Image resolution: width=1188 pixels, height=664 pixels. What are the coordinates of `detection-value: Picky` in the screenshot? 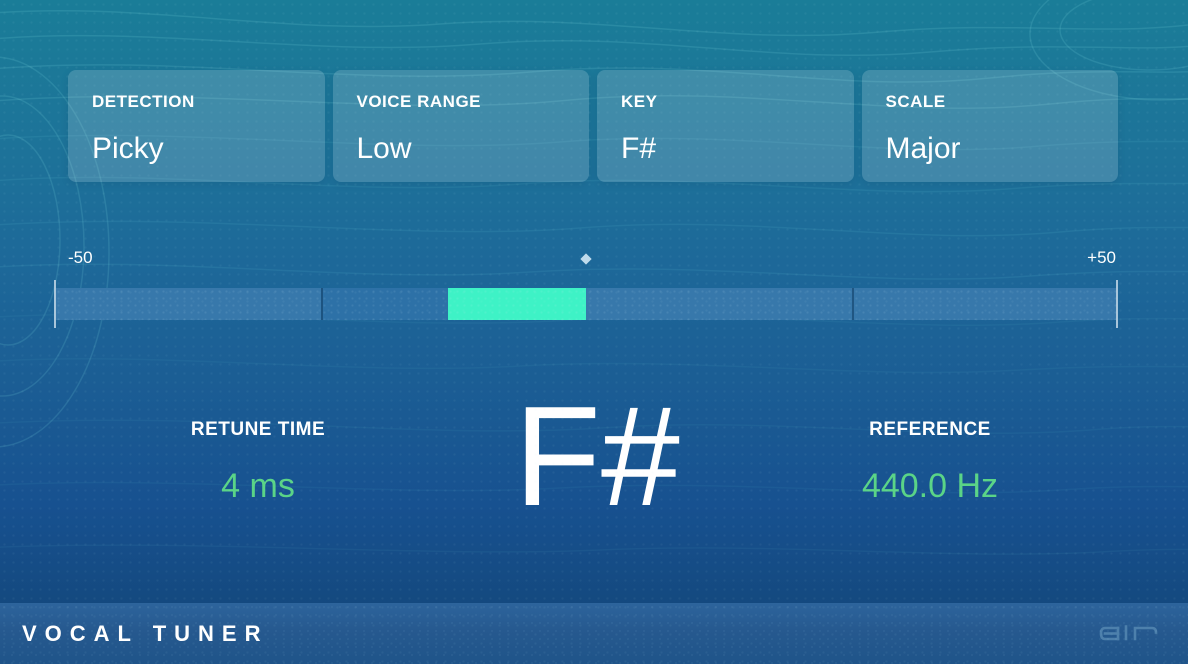 It's located at (128, 148).